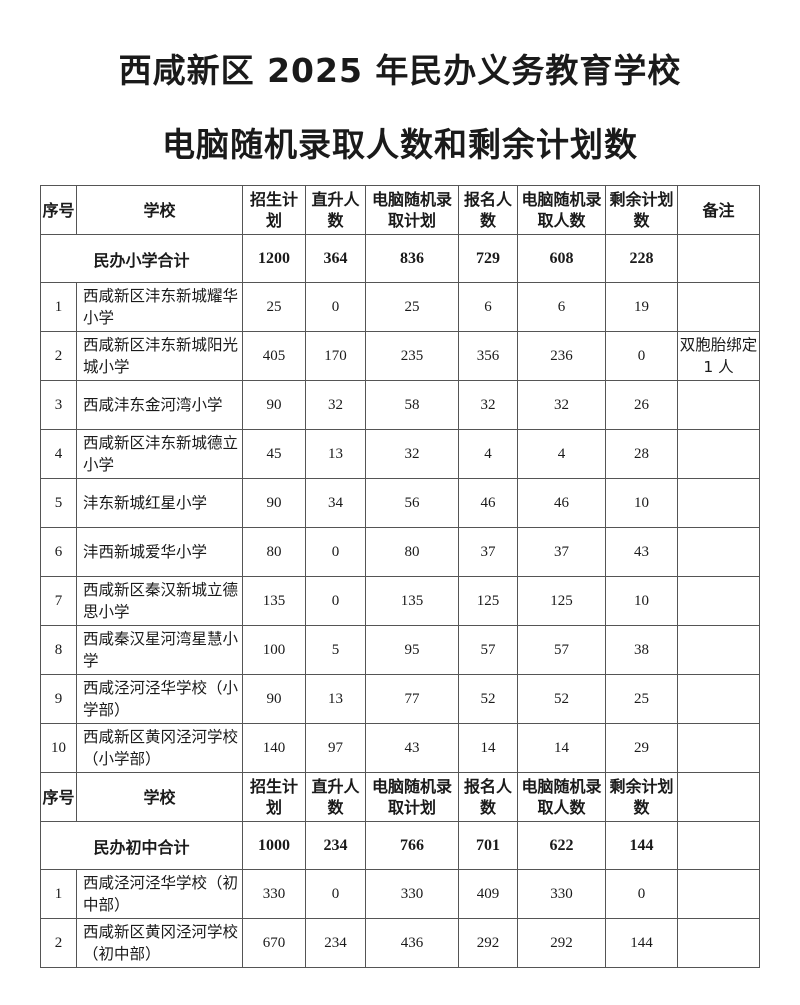 The height and width of the screenshot is (1005, 800). What do you see at coordinates (400, 797) in the screenshot?
I see `header-row: 序号 学校 招生计划 直升人数 电脑随机录取计划 报名人数 电脑随机录取人数 剩余计划数` at bounding box center [400, 797].